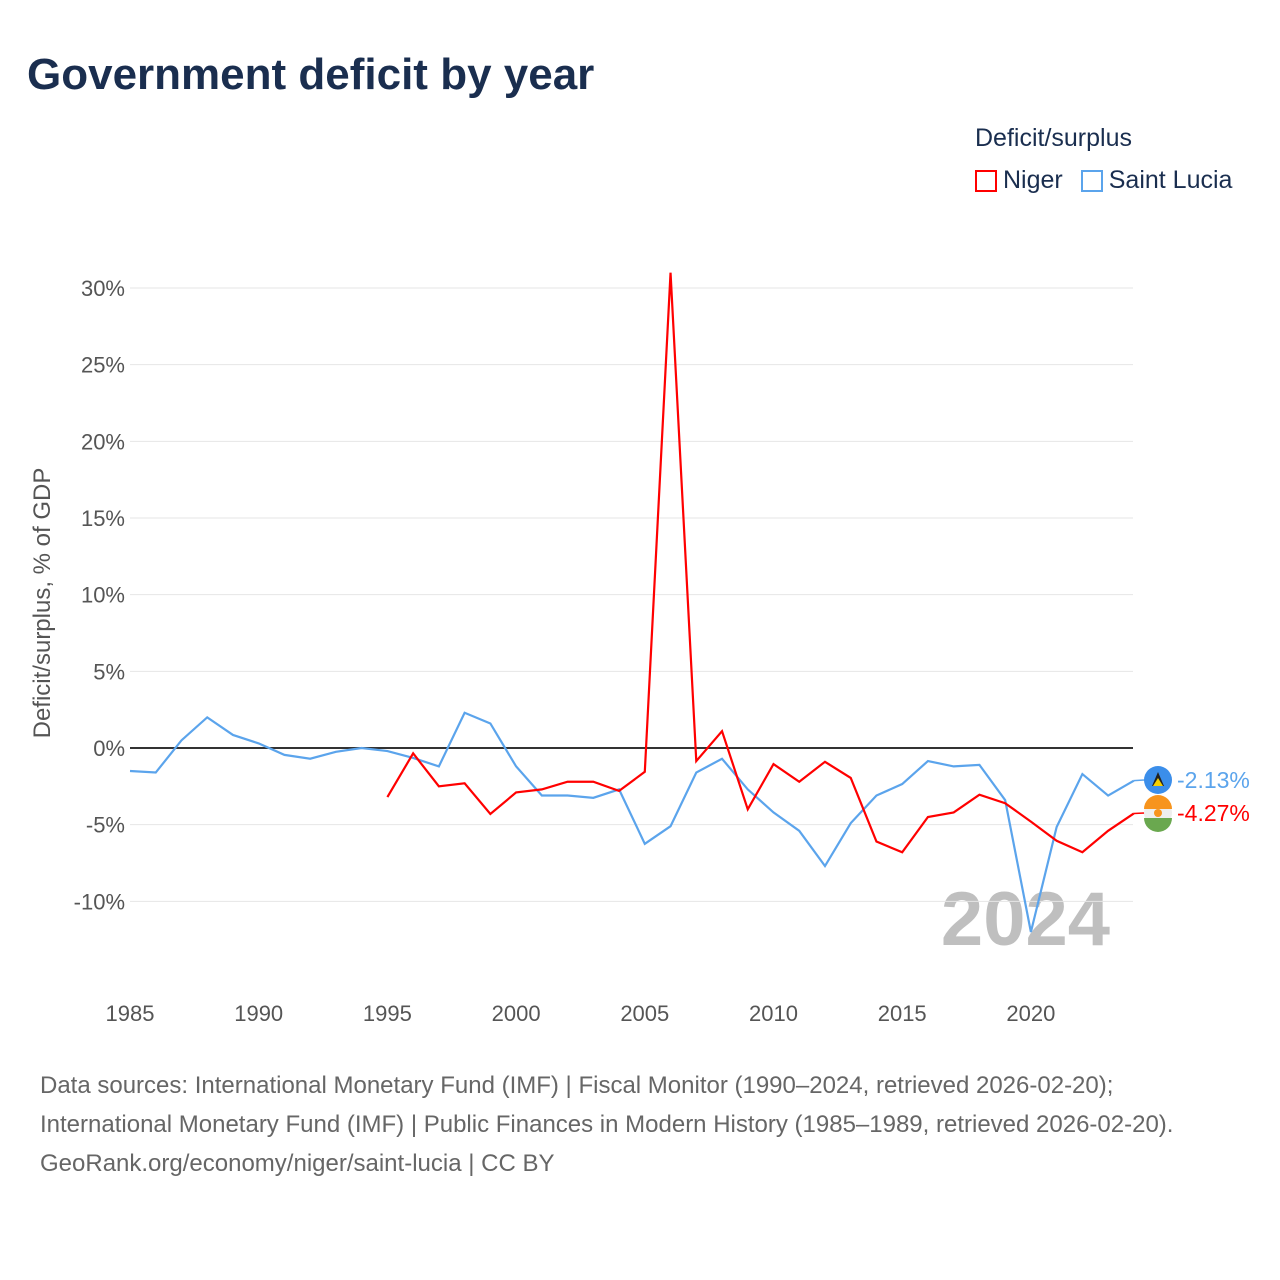 This screenshot has height=1280, width=1280. What do you see at coordinates (42, 603) in the screenshot?
I see `y-axis-label: Deficit/surplus, % of GDP` at bounding box center [42, 603].